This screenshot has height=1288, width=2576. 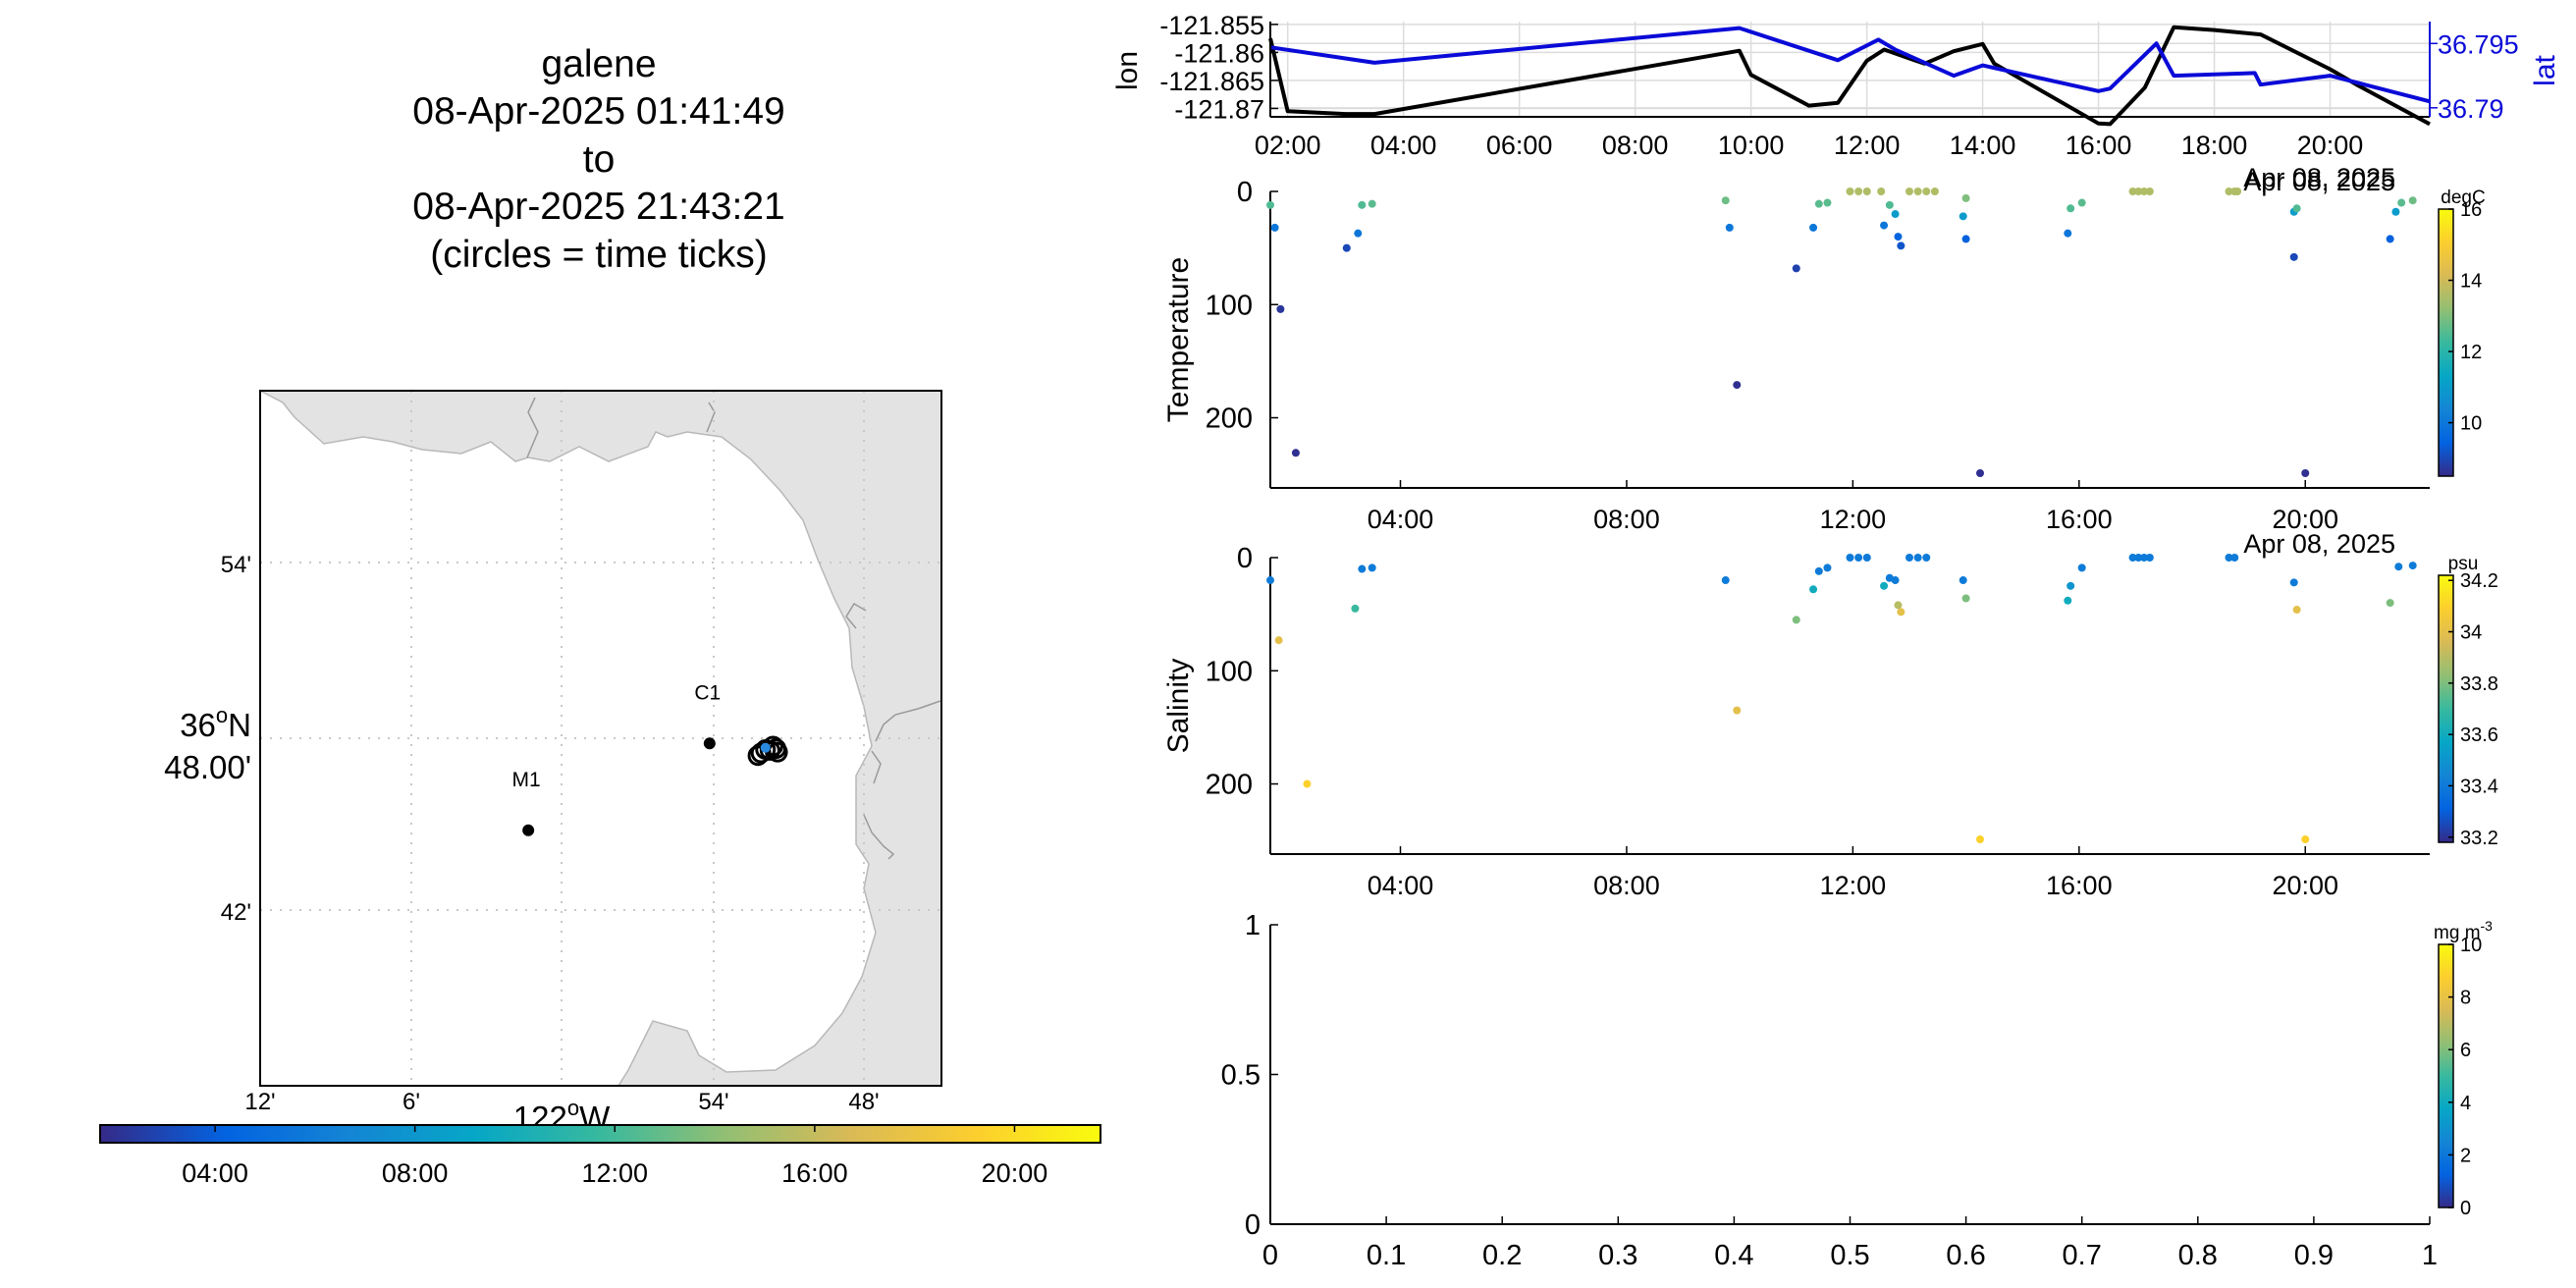 I want to click on colorbar-tick-label: 12:00, so click(x=614, y=1173).